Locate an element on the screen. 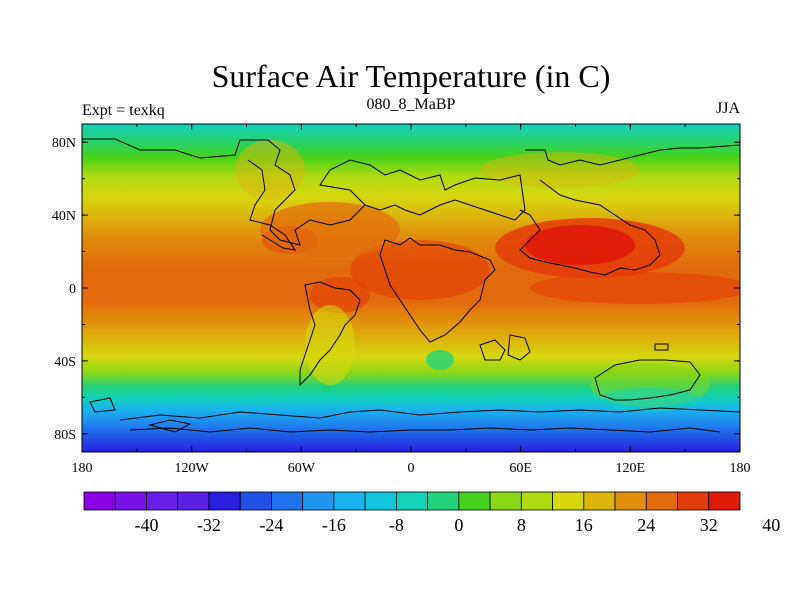 The image size is (800, 600). lon-tick-label: 120E is located at coordinates (631, 468).